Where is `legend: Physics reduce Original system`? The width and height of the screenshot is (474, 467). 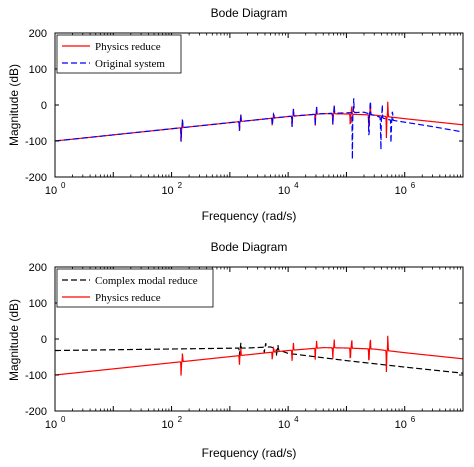 legend: Physics reduce Original system is located at coordinates (119, 54).